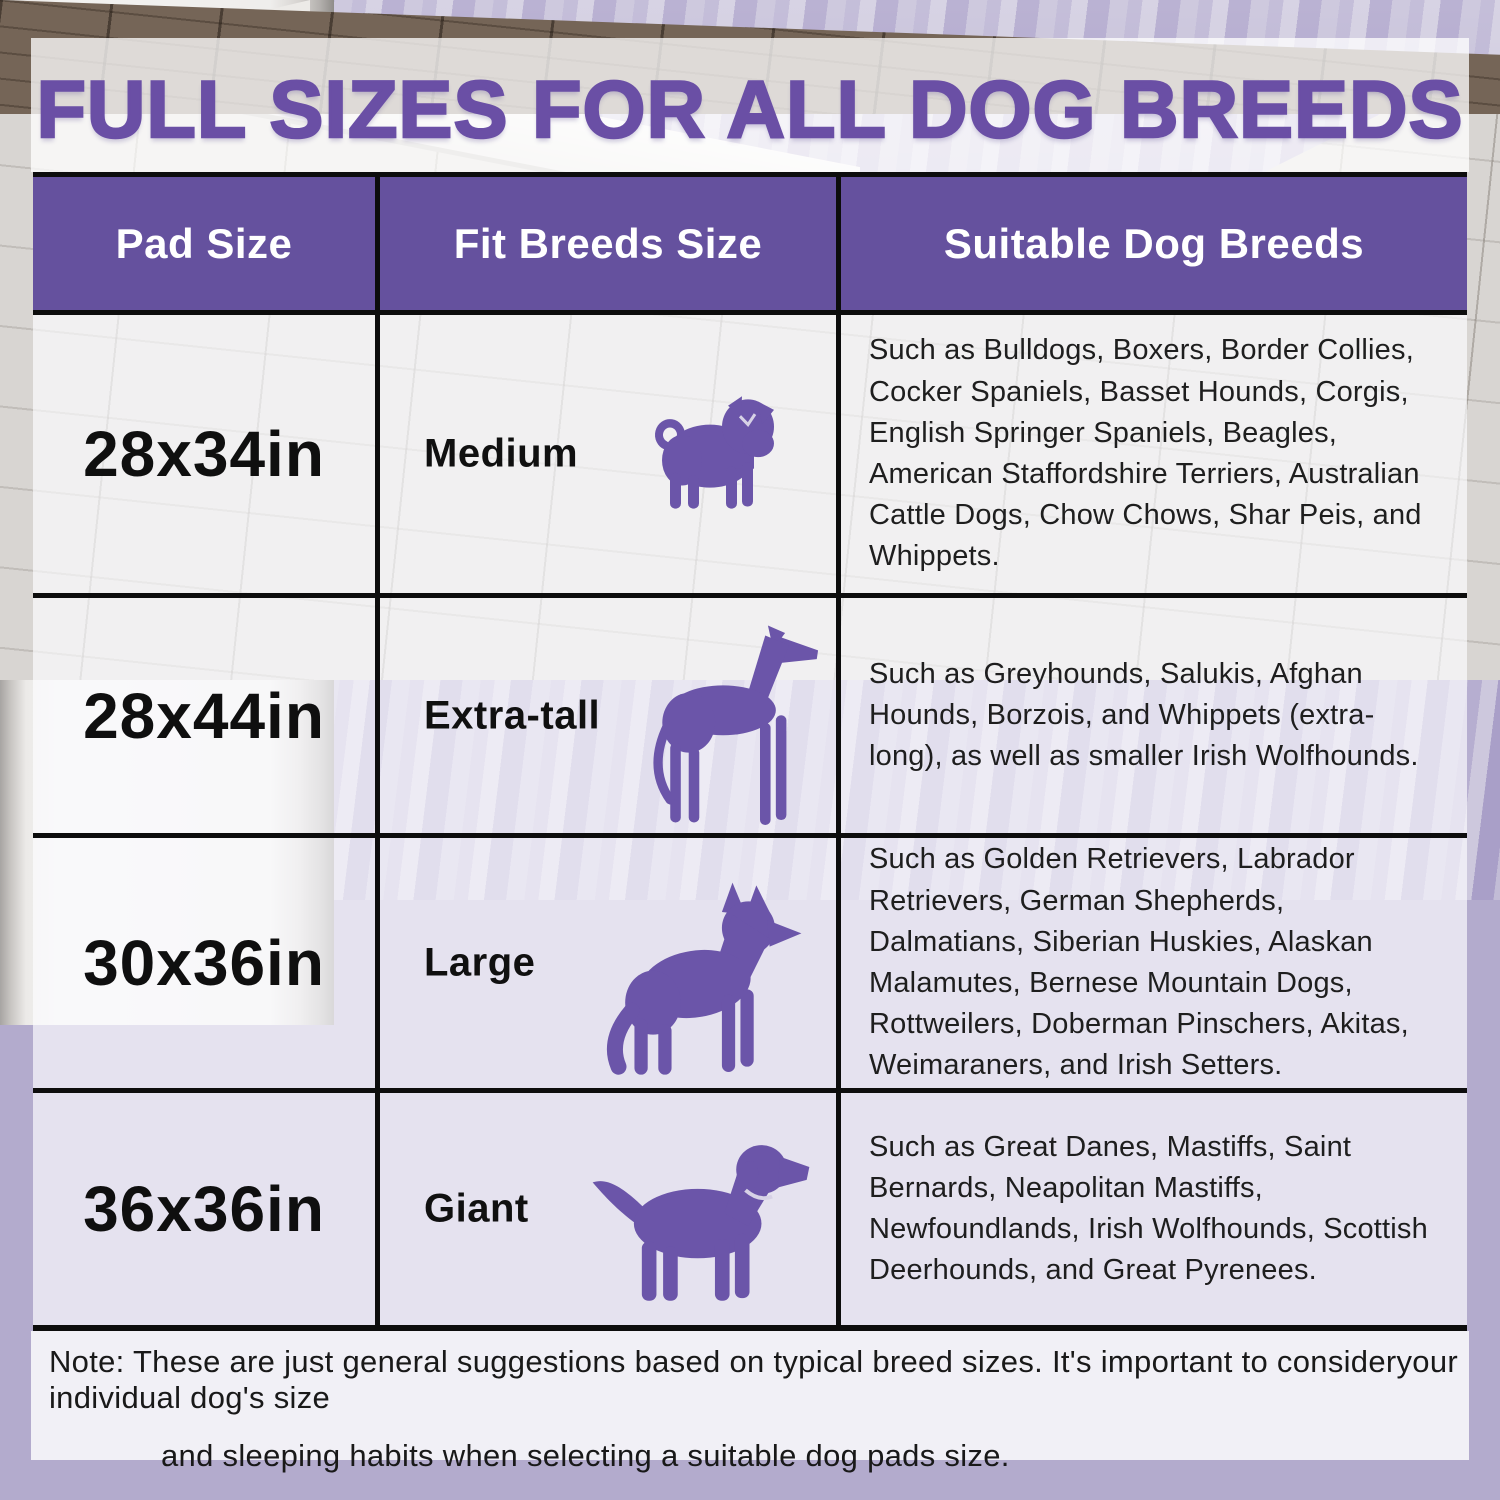  Describe the element at coordinates (605, 451) in the screenshot. I see `fit-size-cell: Medium` at that location.